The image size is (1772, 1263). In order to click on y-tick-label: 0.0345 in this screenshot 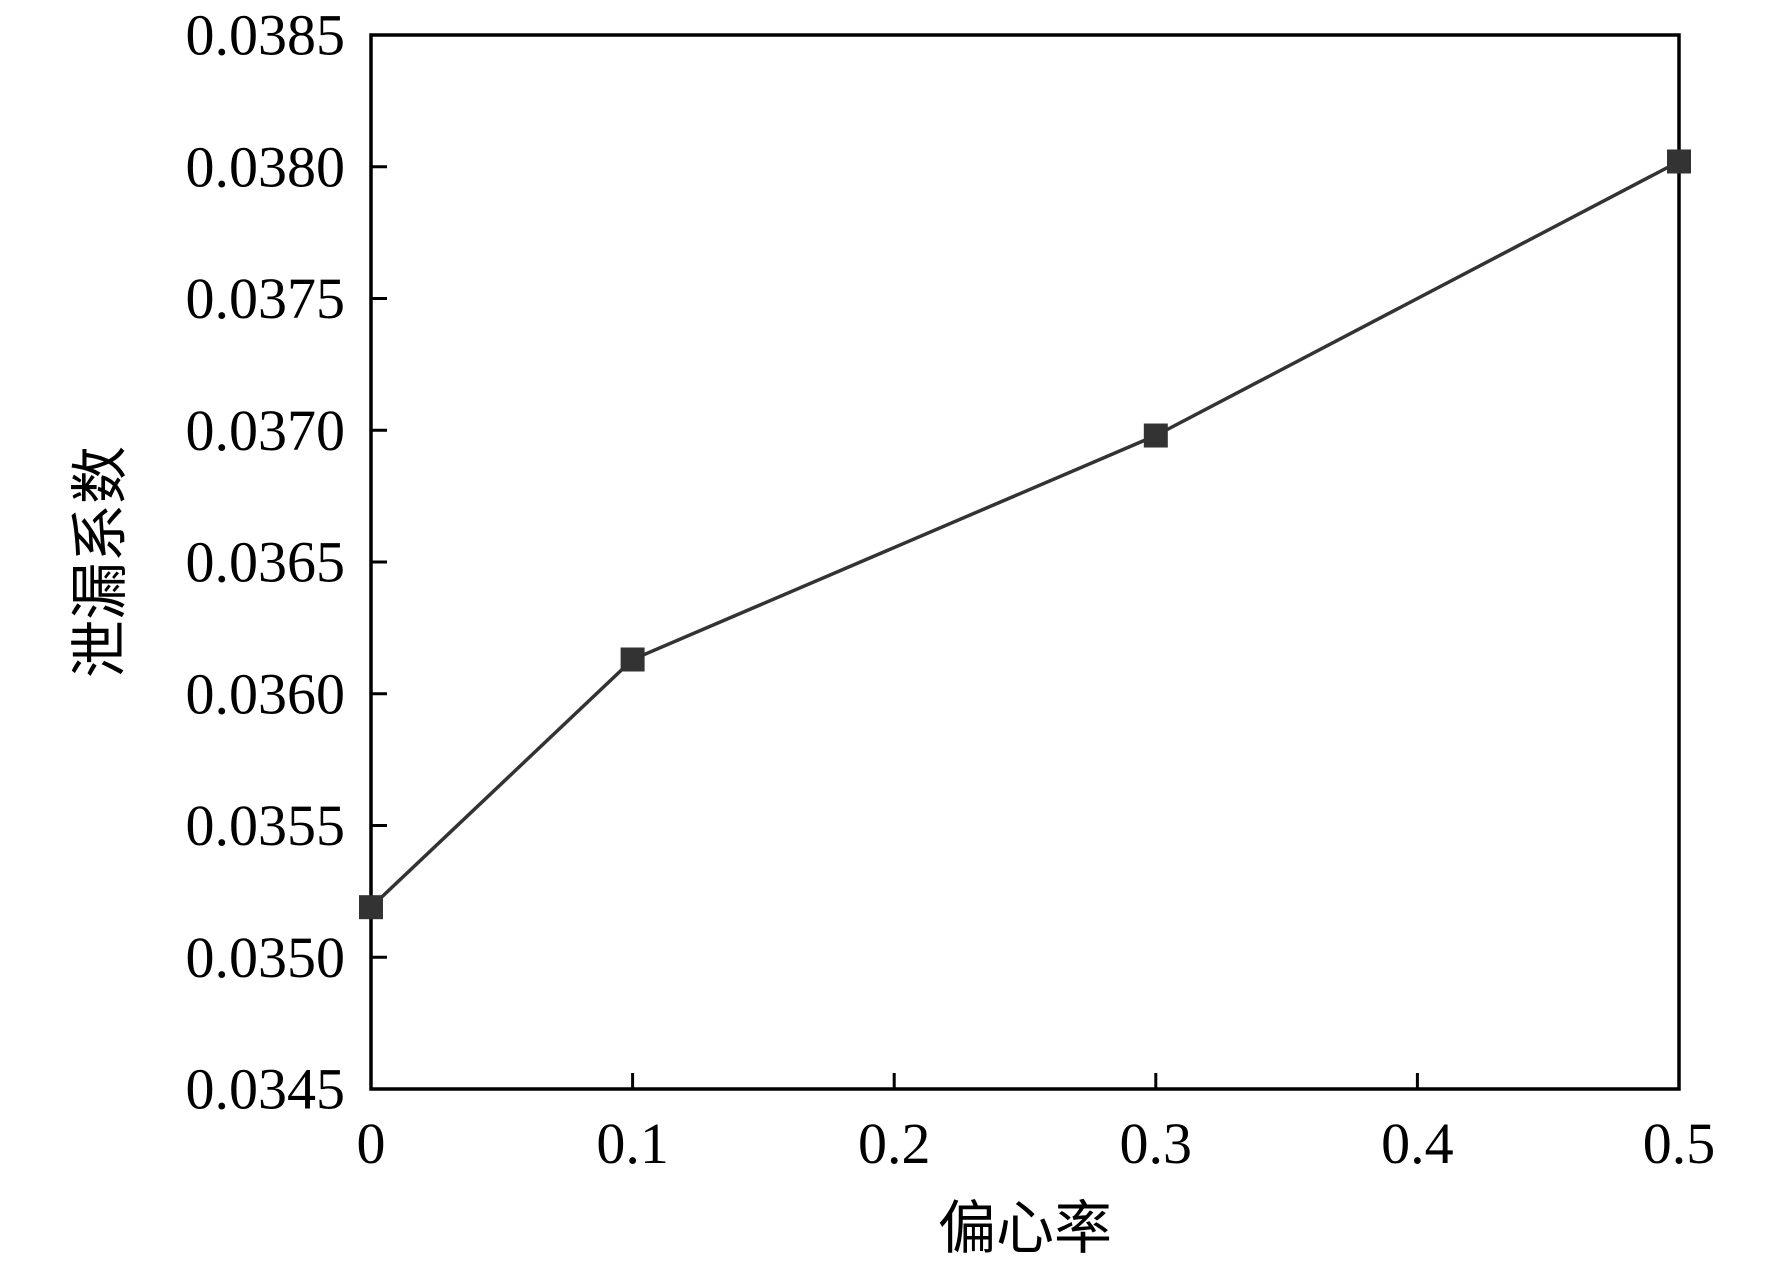, I will do `click(266, 1089)`.